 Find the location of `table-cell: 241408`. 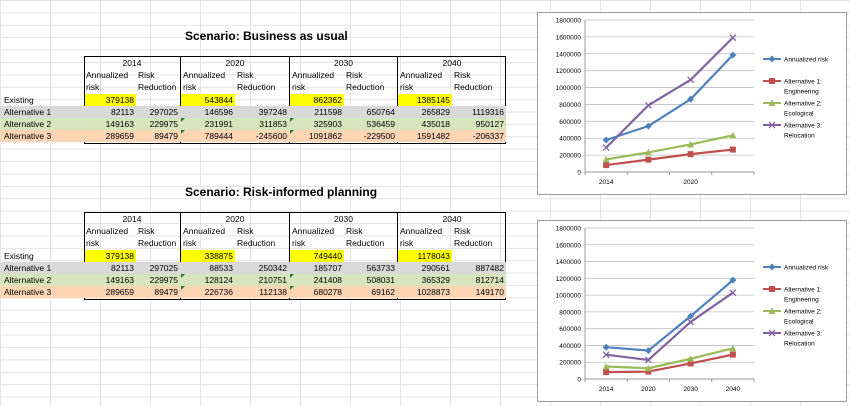

table-cell: 241408 is located at coordinates (327, 280).